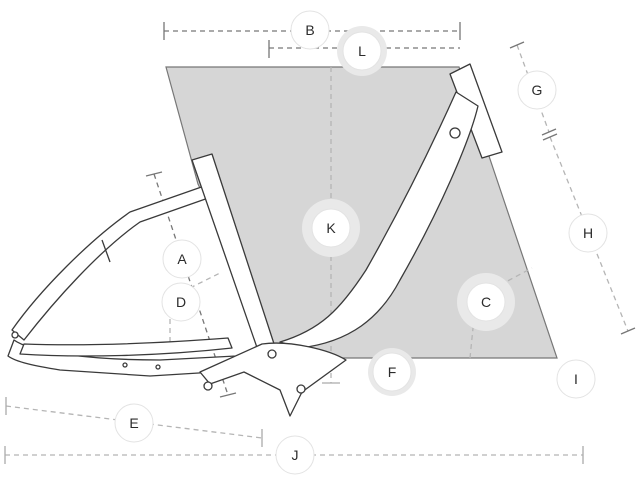  I want to click on badge-k: K, so click(331, 228).